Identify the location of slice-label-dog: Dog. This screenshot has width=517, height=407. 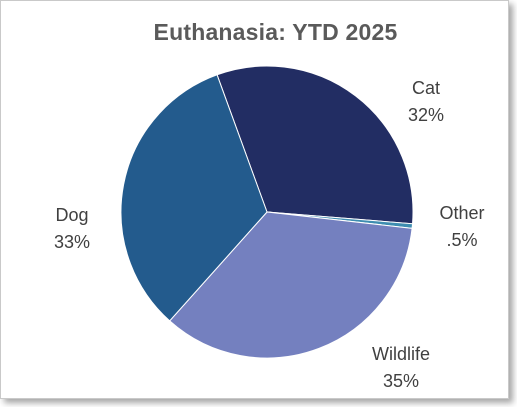
(71, 215).